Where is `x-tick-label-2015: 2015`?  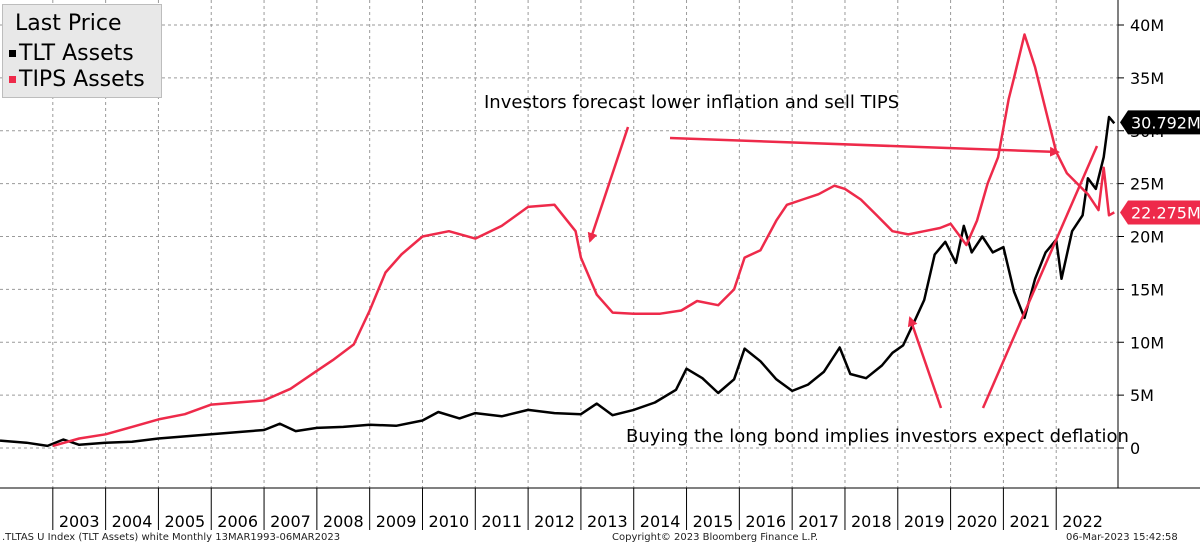 x-tick-label-2015: 2015 is located at coordinates (713, 521).